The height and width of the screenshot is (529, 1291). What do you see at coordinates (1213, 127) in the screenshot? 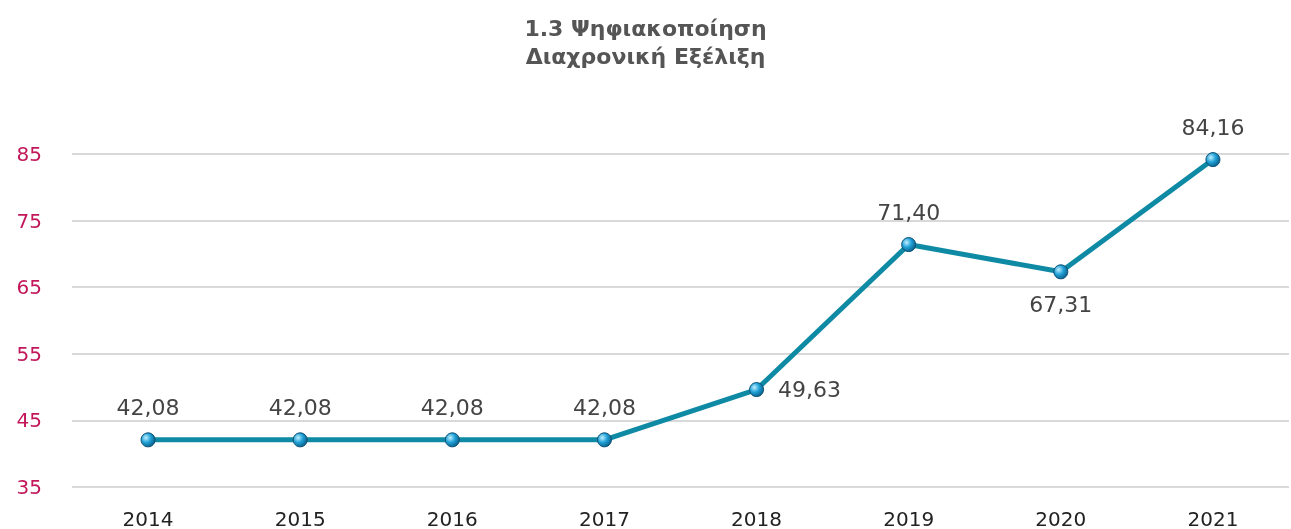
I see `data-label: 84,16` at bounding box center [1213, 127].